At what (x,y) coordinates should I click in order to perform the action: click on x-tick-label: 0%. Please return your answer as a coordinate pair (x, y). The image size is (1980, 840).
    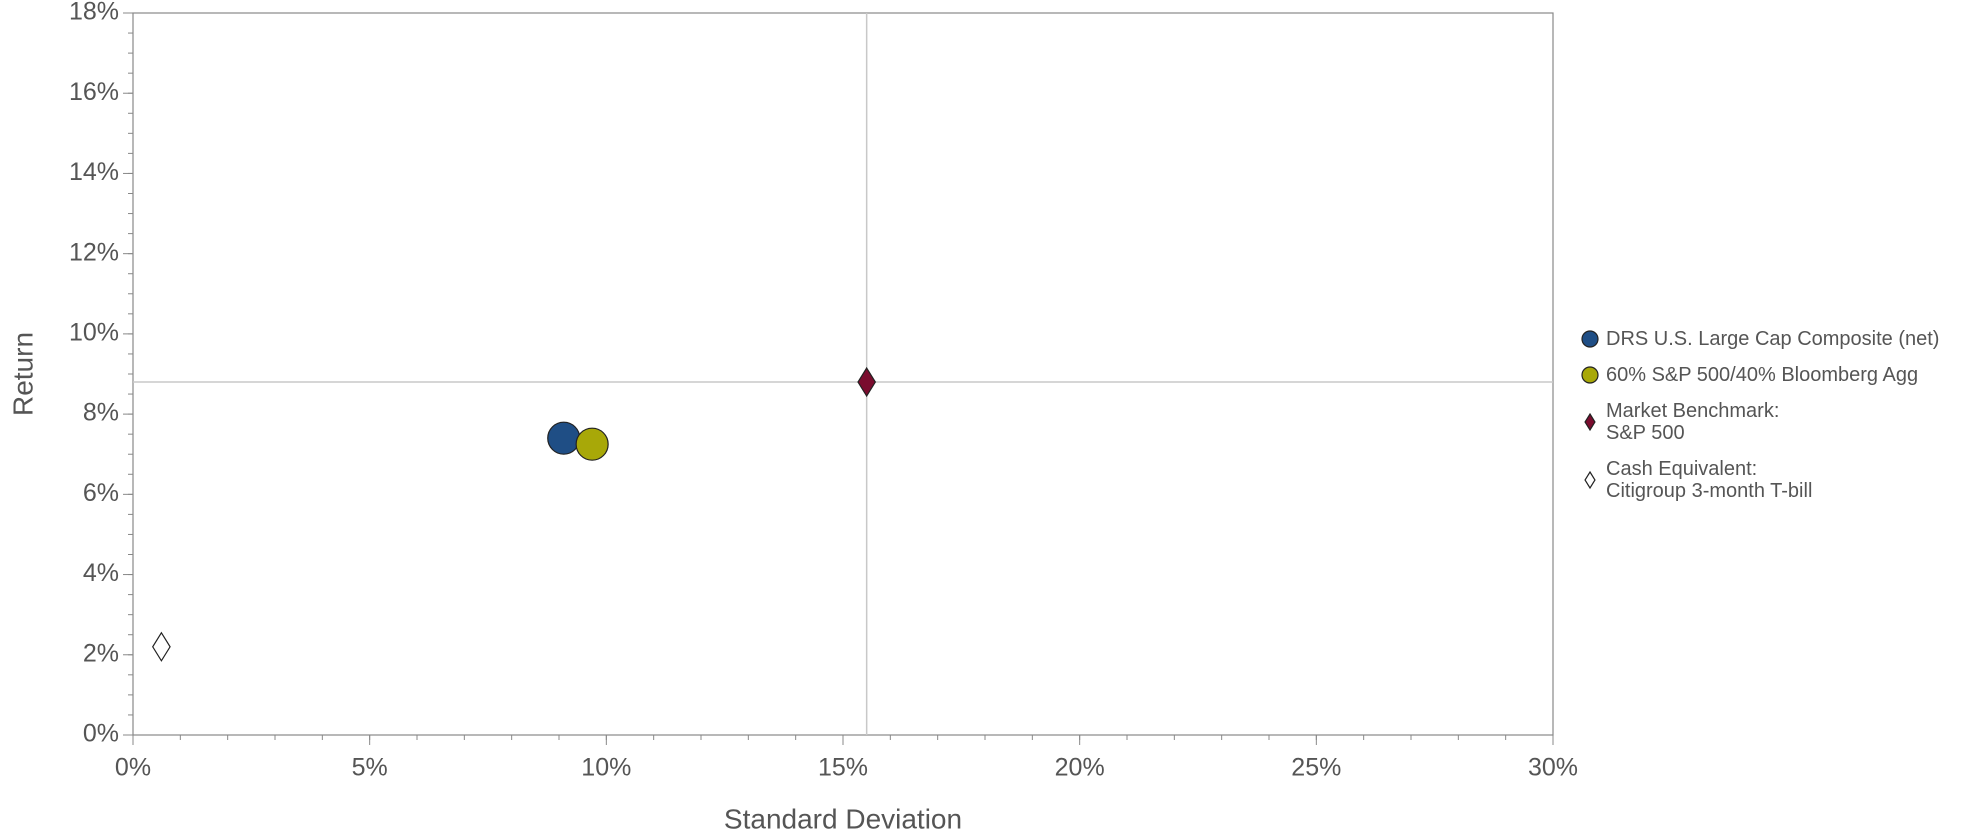
    Looking at the image, I should click on (133, 768).